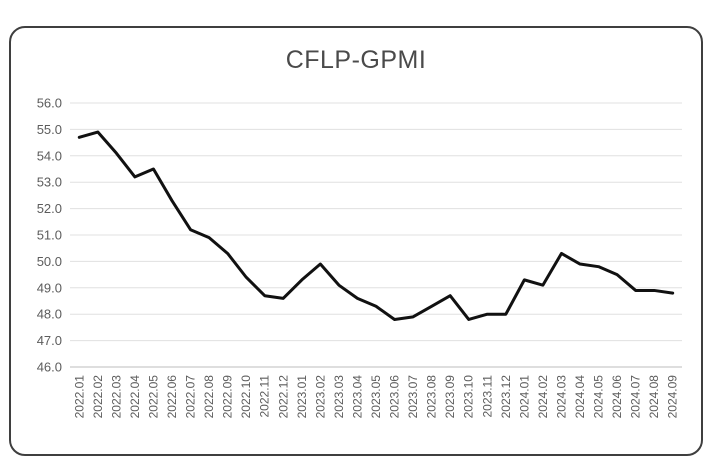 This screenshot has height=475, width=712. Describe the element at coordinates (49, 261) in the screenshot. I see `y-tick-label: 50.0` at that location.